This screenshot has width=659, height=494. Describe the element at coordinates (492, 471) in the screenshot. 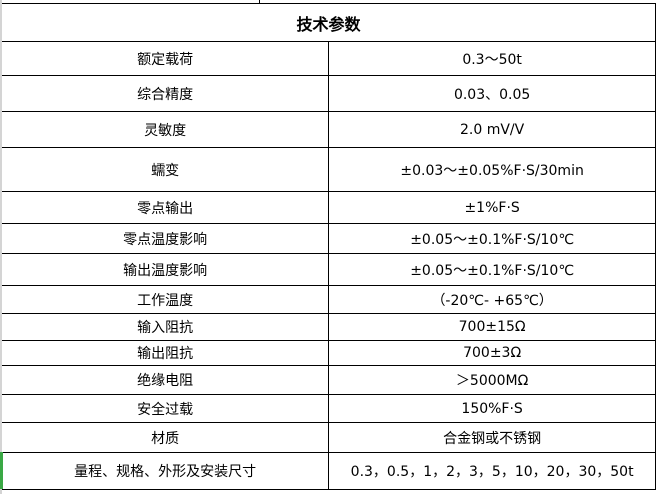

I see `param-value: 0.3，0.5，1，2，3，5，10，20，30，50t` at that location.